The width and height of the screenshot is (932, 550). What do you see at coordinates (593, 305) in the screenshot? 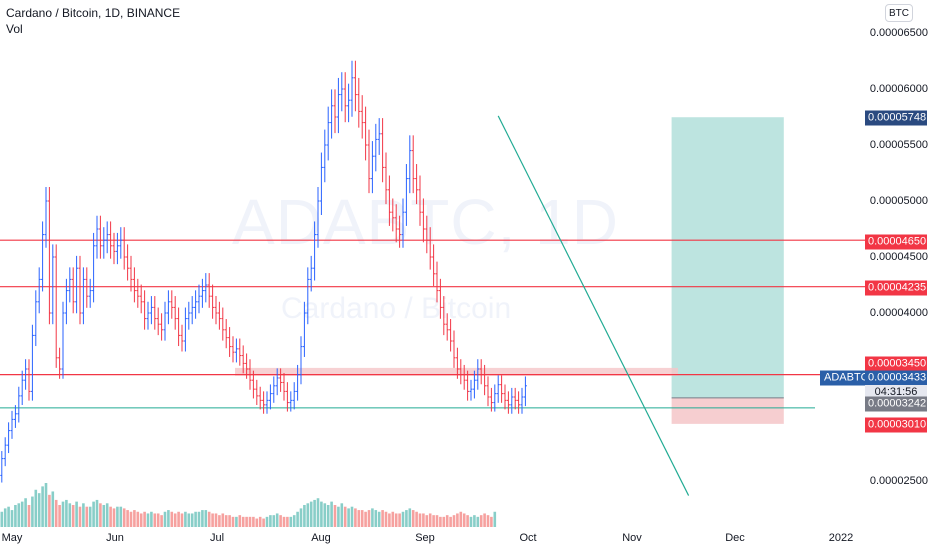
I see `trendline` at bounding box center [593, 305].